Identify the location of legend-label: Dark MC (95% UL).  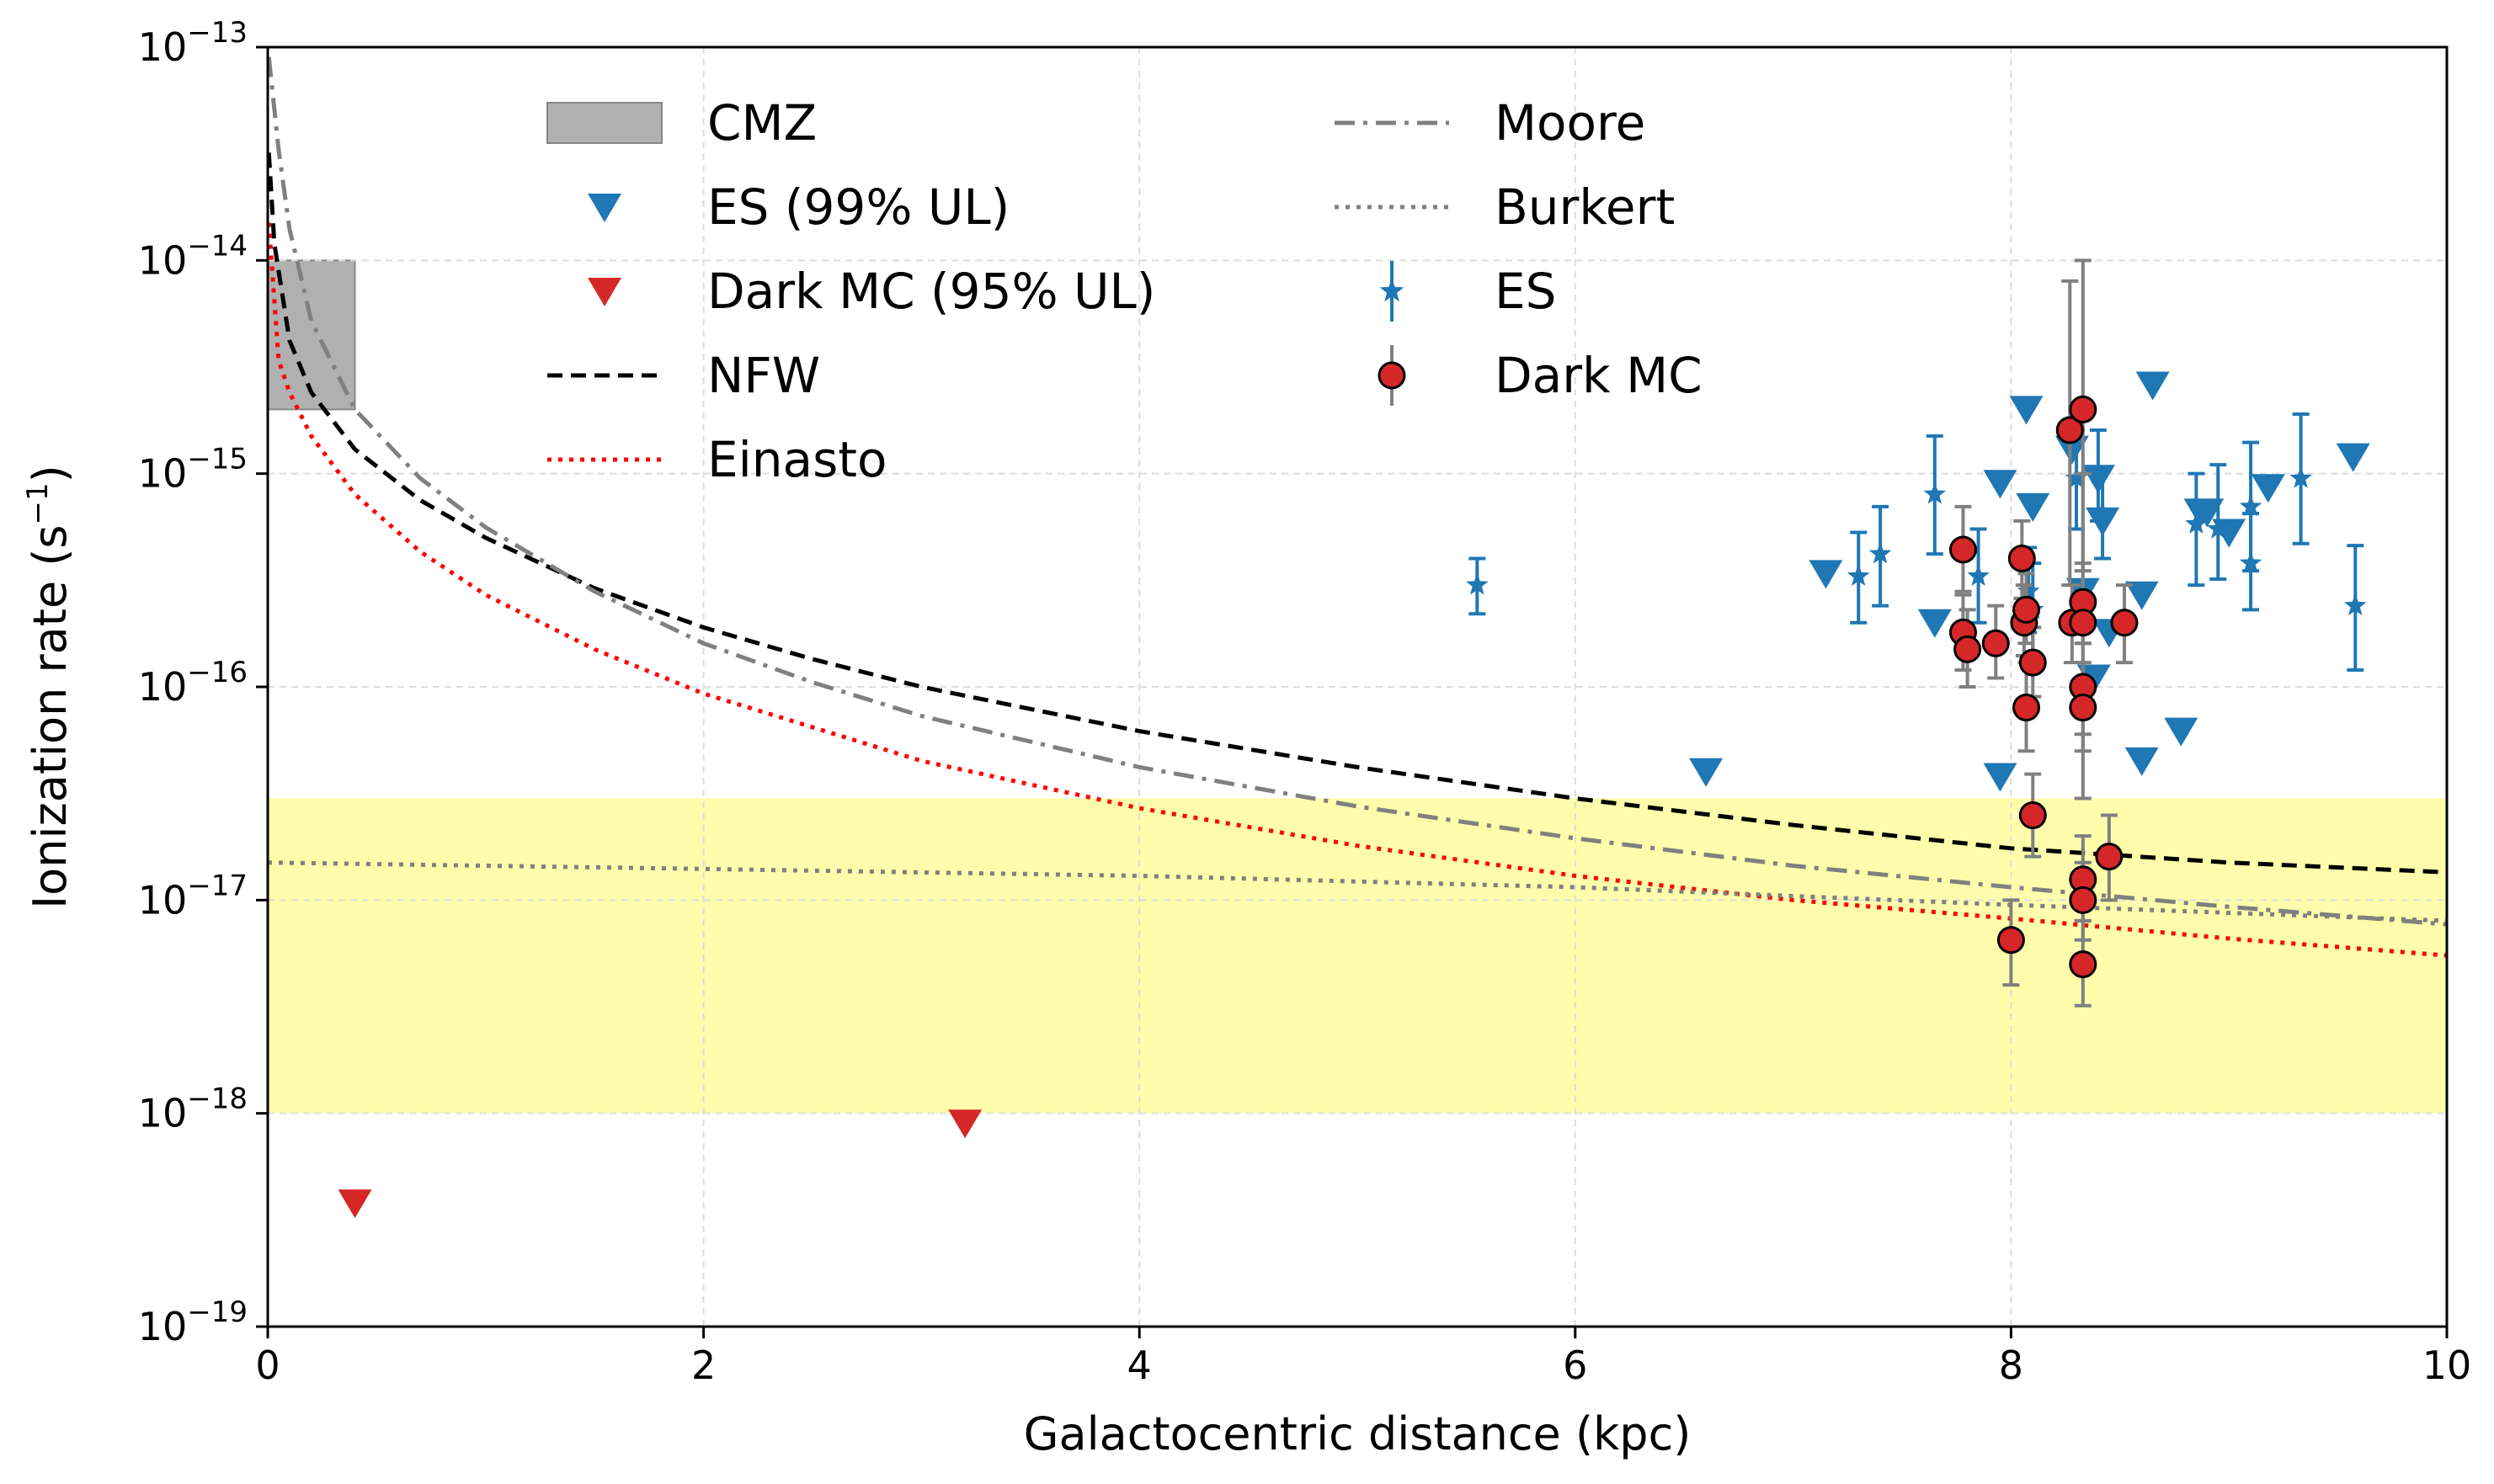
(931, 291).